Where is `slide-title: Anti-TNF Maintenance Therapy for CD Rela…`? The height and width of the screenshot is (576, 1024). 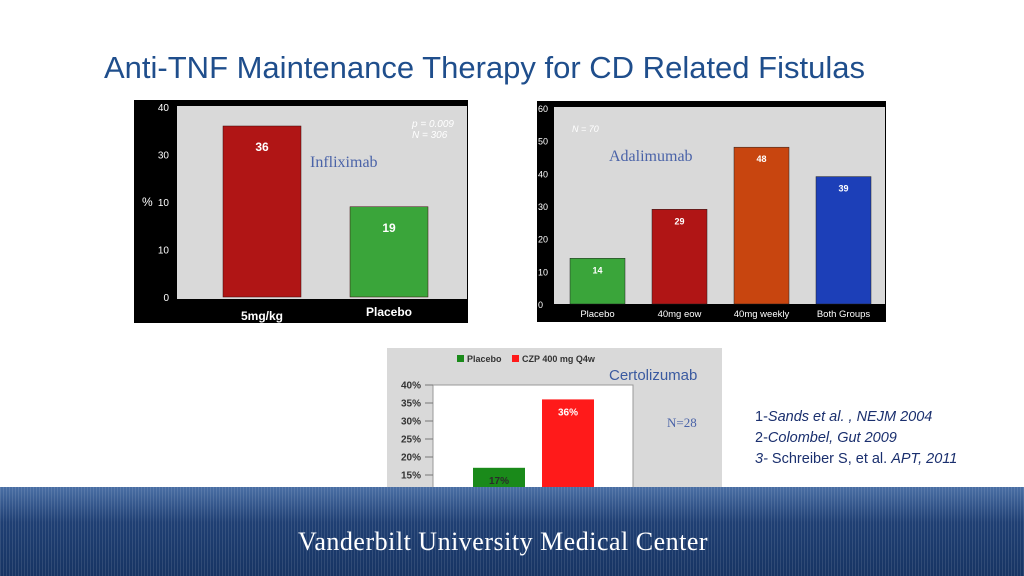 slide-title: Anti-TNF Maintenance Therapy for CD Rela… is located at coordinates (484, 67).